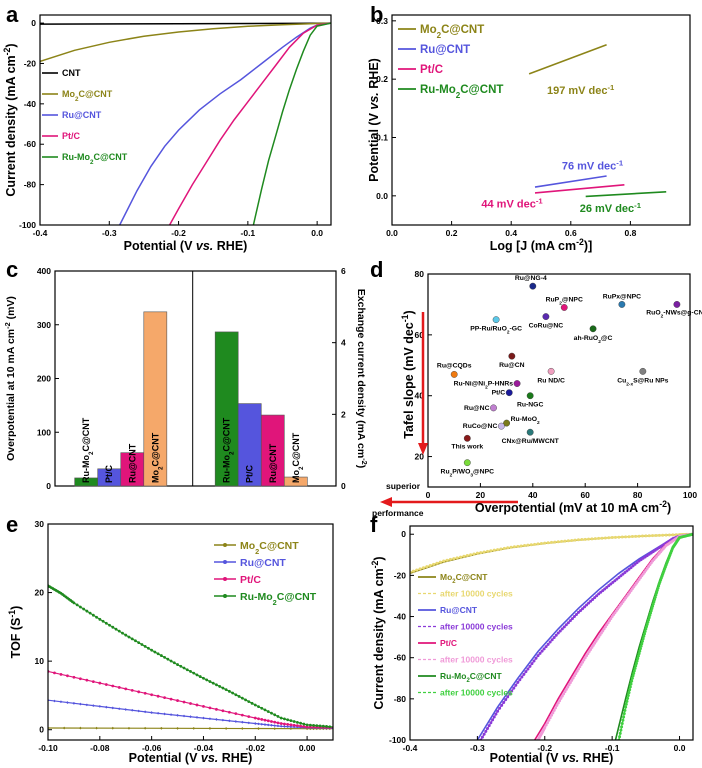 The height and width of the screenshot is (768, 702). What do you see at coordinates (630, 233) in the screenshot?
I see `panel-b-xtick-label: 0.8` at bounding box center [630, 233].